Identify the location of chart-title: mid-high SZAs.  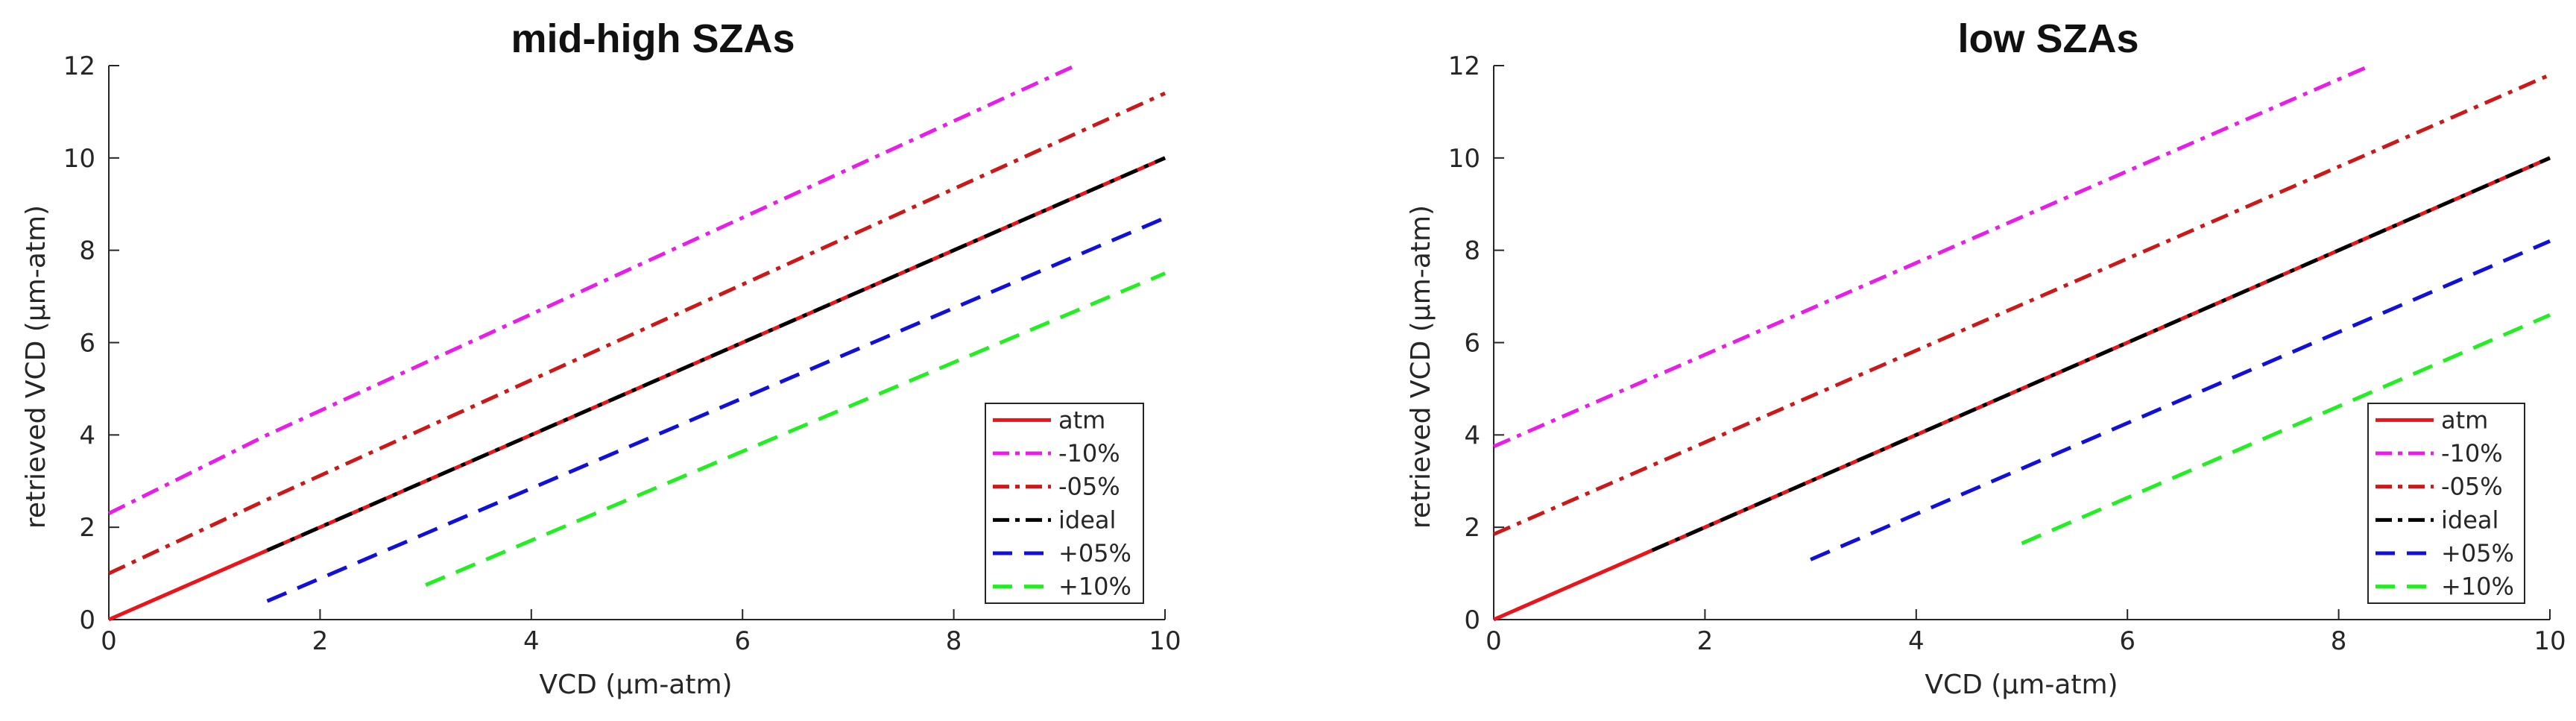
(653, 38).